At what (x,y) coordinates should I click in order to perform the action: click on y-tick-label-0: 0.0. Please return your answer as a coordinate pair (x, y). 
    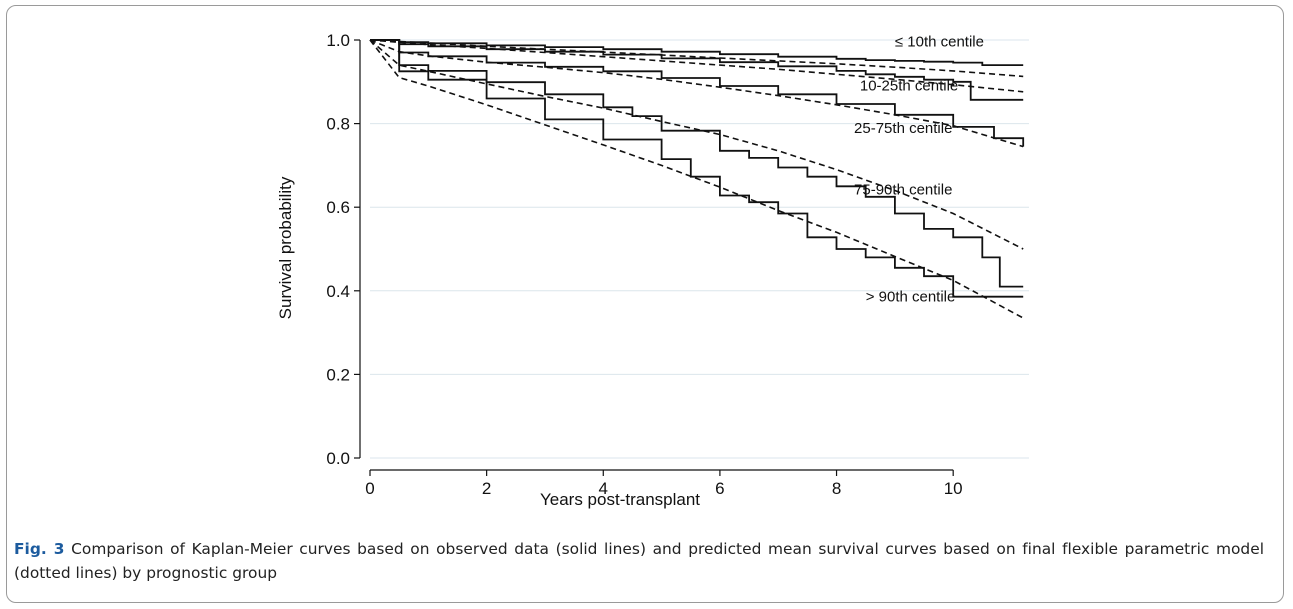
    Looking at the image, I should click on (338, 458).